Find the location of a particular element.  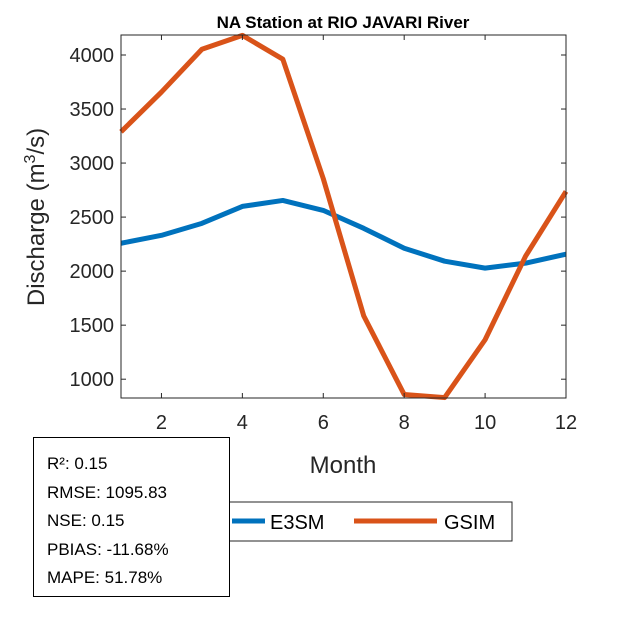

legend-label-e3sm: E3SM is located at coordinates (297, 523).